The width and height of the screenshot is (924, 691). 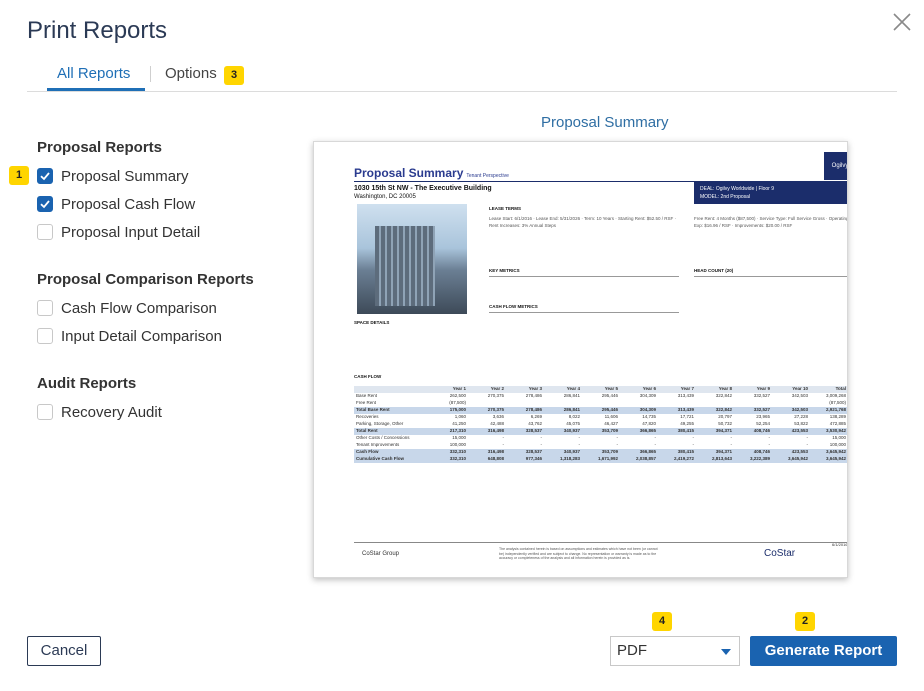 I want to click on checkbox-label: Recovery Audit, so click(x=111, y=412).